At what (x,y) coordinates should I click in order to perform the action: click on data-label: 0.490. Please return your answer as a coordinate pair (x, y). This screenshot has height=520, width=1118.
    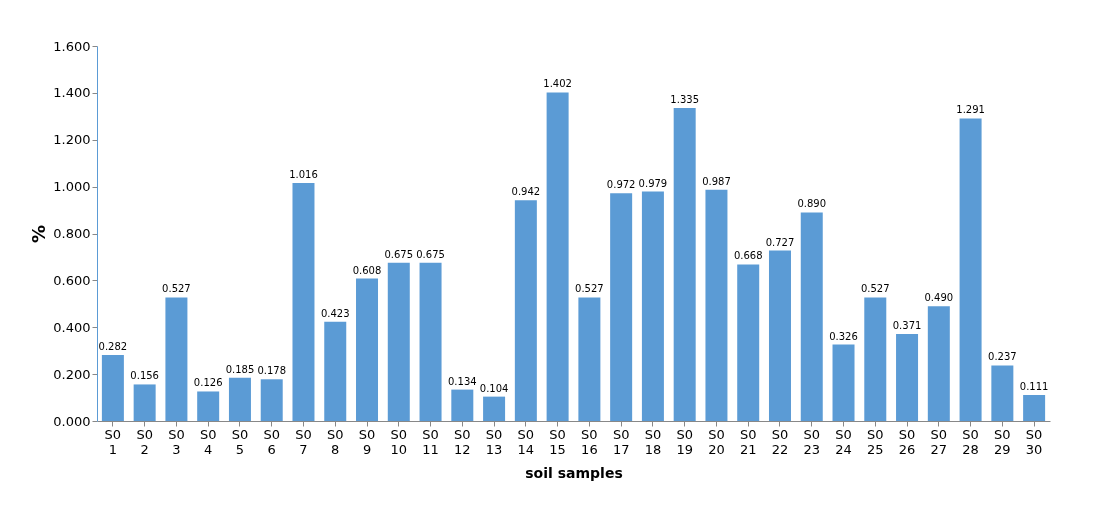
    Looking at the image, I should click on (939, 298).